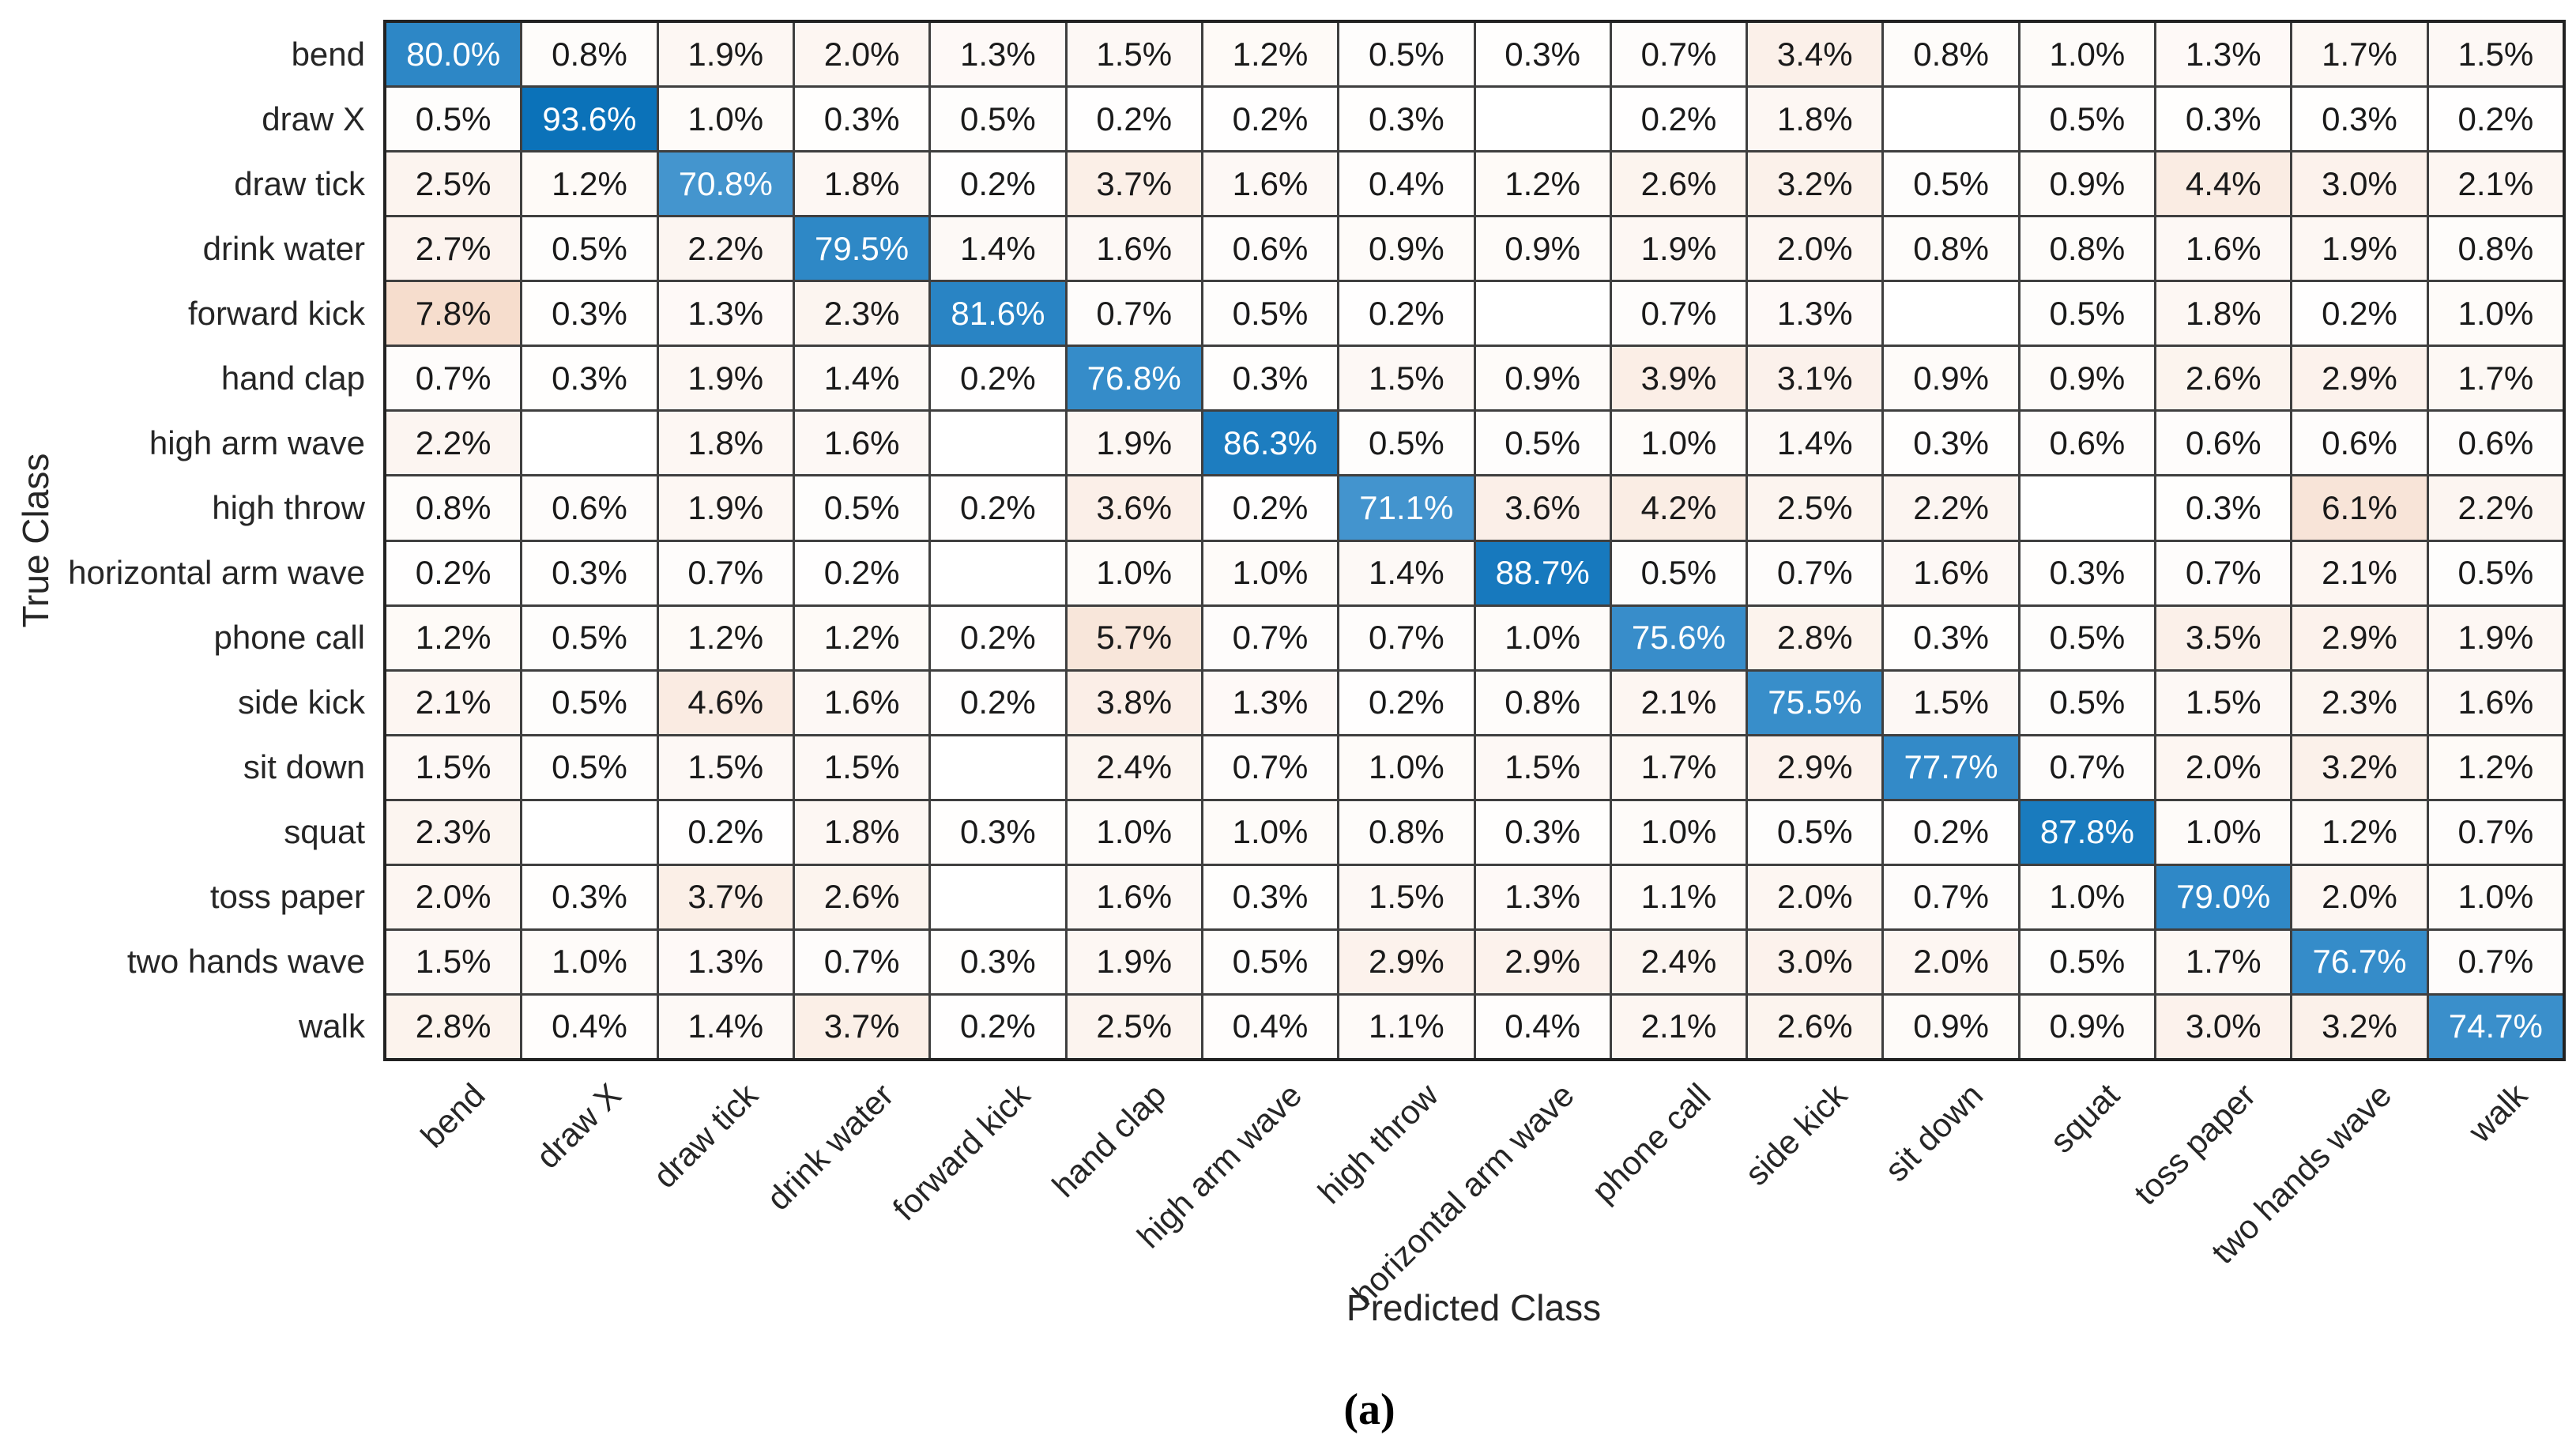 This screenshot has height=1446, width=2576. What do you see at coordinates (2359, 508) in the screenshot?
I see `matrix-cell: 6.1%` at bounding box center [2359, 508].